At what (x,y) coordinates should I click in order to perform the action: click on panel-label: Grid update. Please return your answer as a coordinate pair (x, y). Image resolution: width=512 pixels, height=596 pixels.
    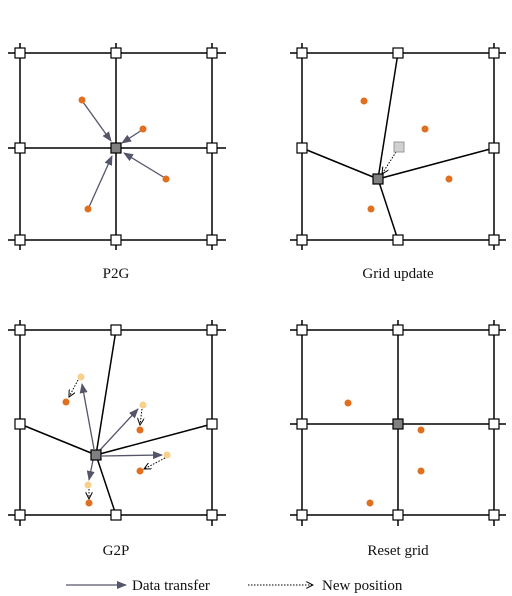
    Looking at the image, I should click on (398, 274).